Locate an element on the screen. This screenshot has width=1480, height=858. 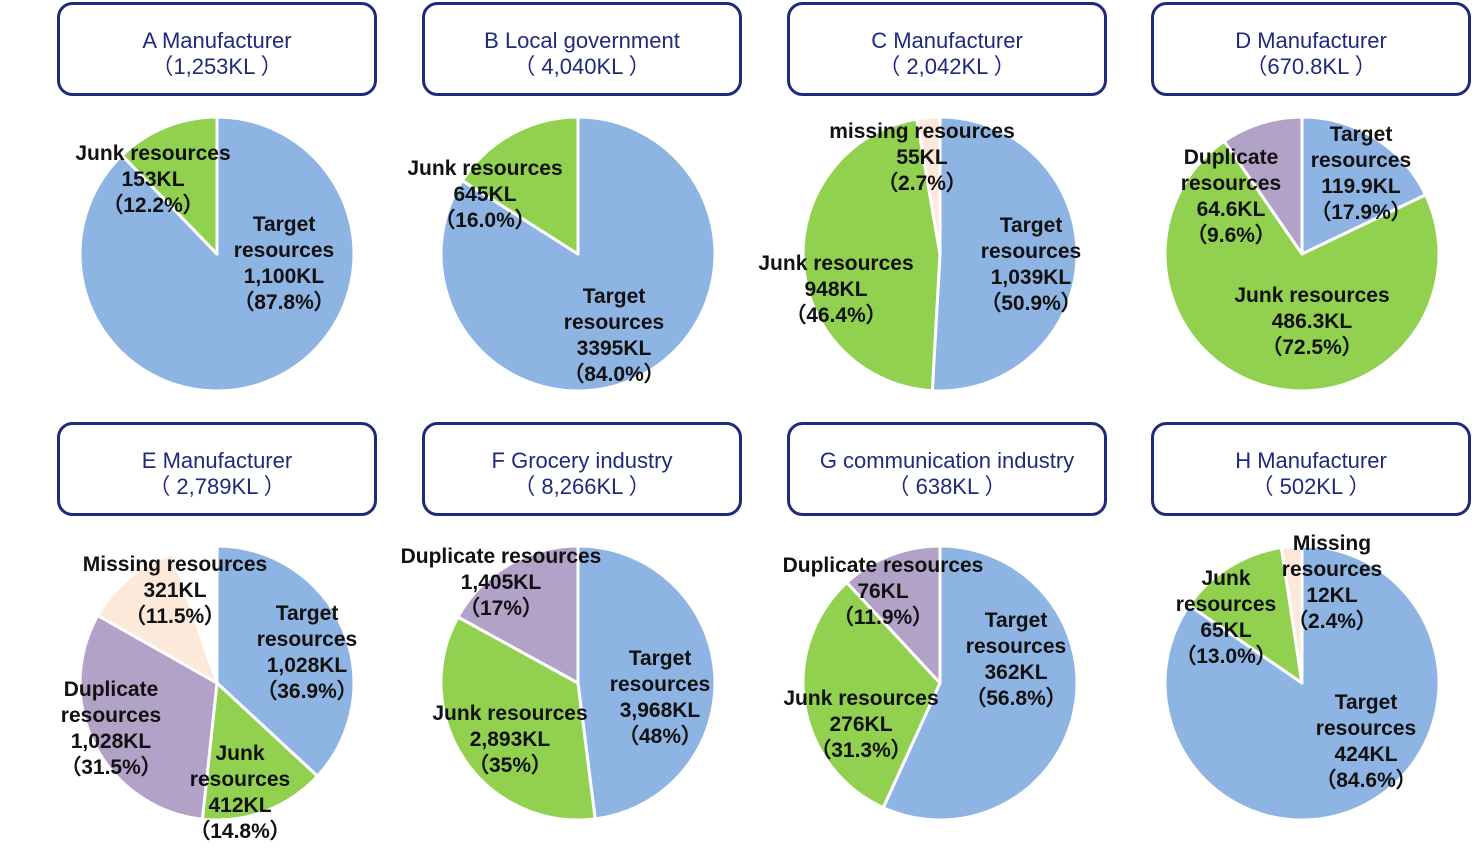
slice-label-junk-resources: Junk resources 65KL （13.0%） is located at coordinates (1226, 617).